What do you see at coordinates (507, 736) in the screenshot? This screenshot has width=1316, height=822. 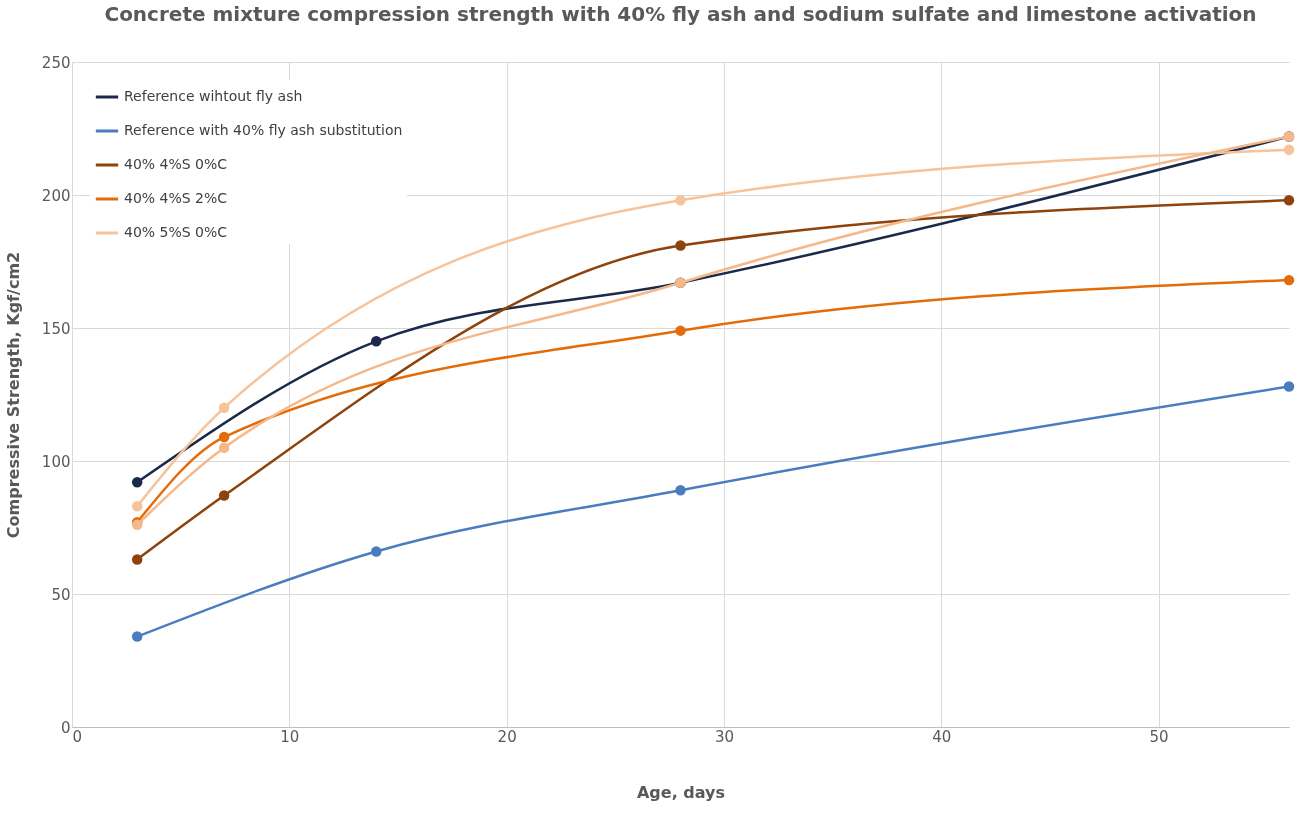 I see `x-tick-label: 20` at bounding box center [507, 736].